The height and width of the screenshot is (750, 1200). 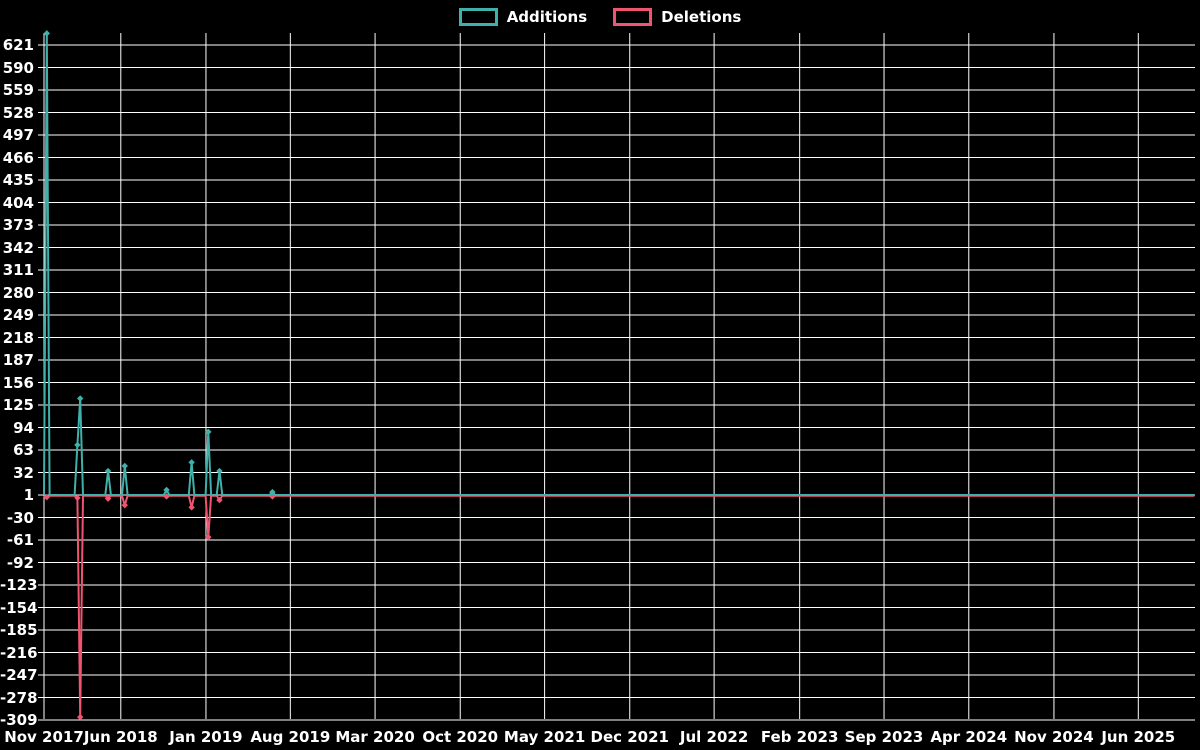 What do you see at coordinates (18, 225) in the screenshot?
I see `y-tick-label: 373` at bounding box center [18, 225].